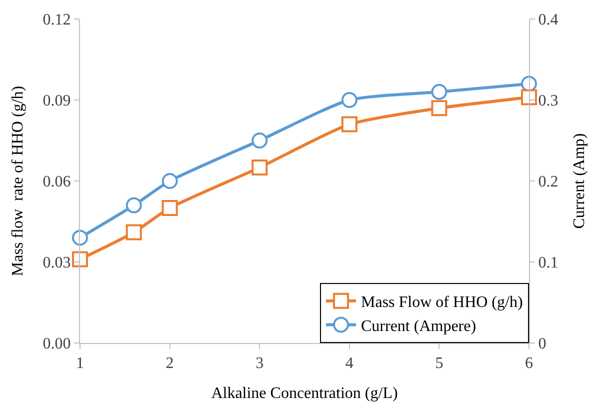  Describe the element at coordinates (439, 363) in the screenshot. I see `x-tick-label: 5` at that location.